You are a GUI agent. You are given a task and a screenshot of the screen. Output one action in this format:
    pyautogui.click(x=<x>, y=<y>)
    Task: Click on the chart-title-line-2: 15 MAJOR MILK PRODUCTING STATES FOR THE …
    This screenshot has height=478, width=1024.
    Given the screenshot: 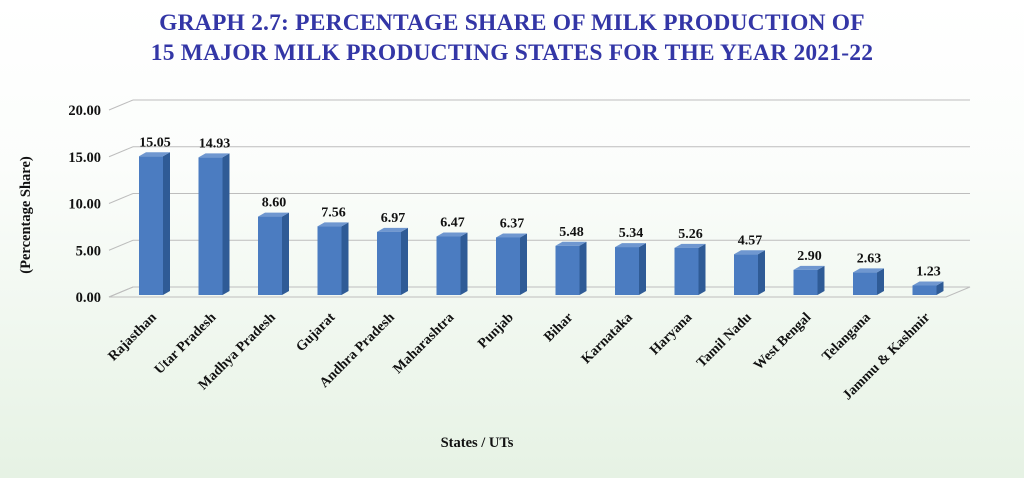 What is the action you would take?
    pyautogui.click(x=512, y=53)
    